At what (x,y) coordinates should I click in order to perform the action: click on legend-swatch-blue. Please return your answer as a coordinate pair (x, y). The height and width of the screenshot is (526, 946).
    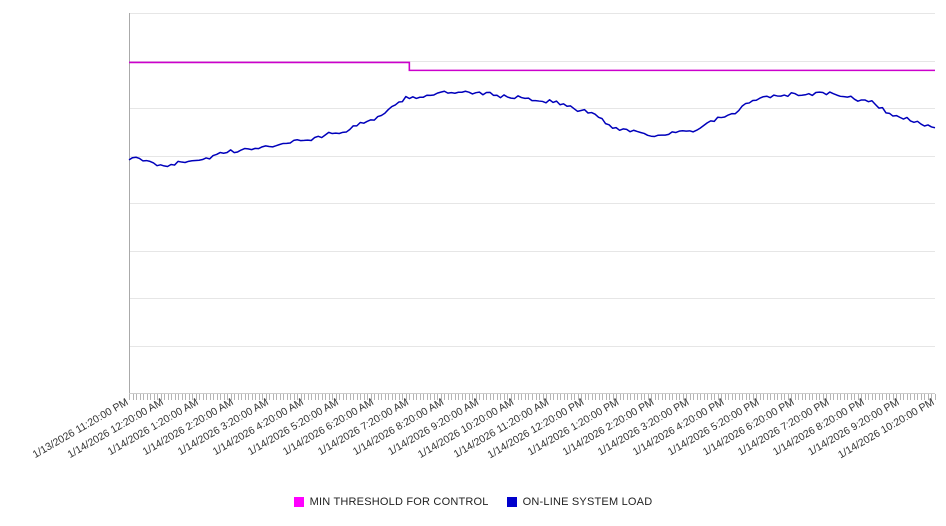
    Looking at the image, I should click on (511, 502).